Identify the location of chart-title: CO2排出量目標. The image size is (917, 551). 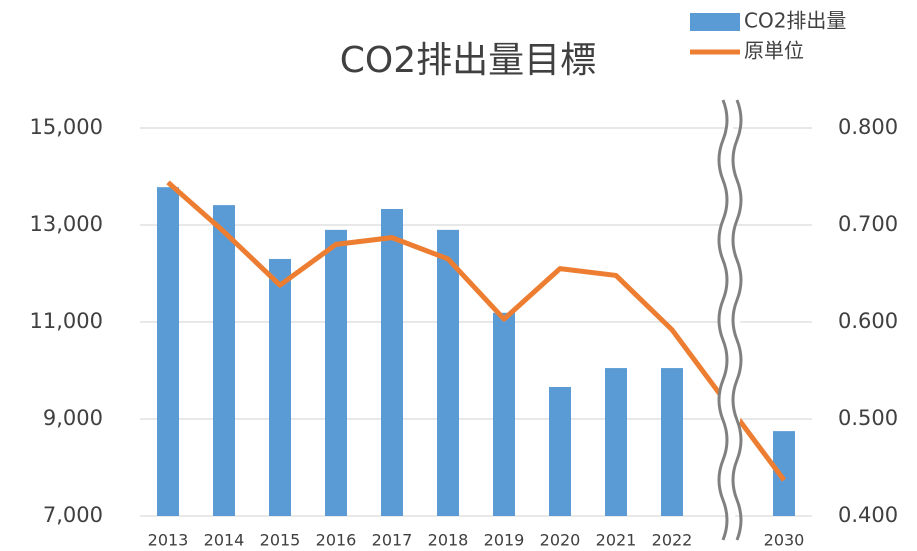
(468, 60).